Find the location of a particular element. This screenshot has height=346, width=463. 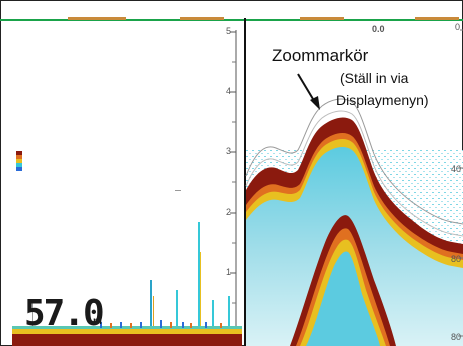

right-scale-label: 0 is located at coordinates (458, 27).